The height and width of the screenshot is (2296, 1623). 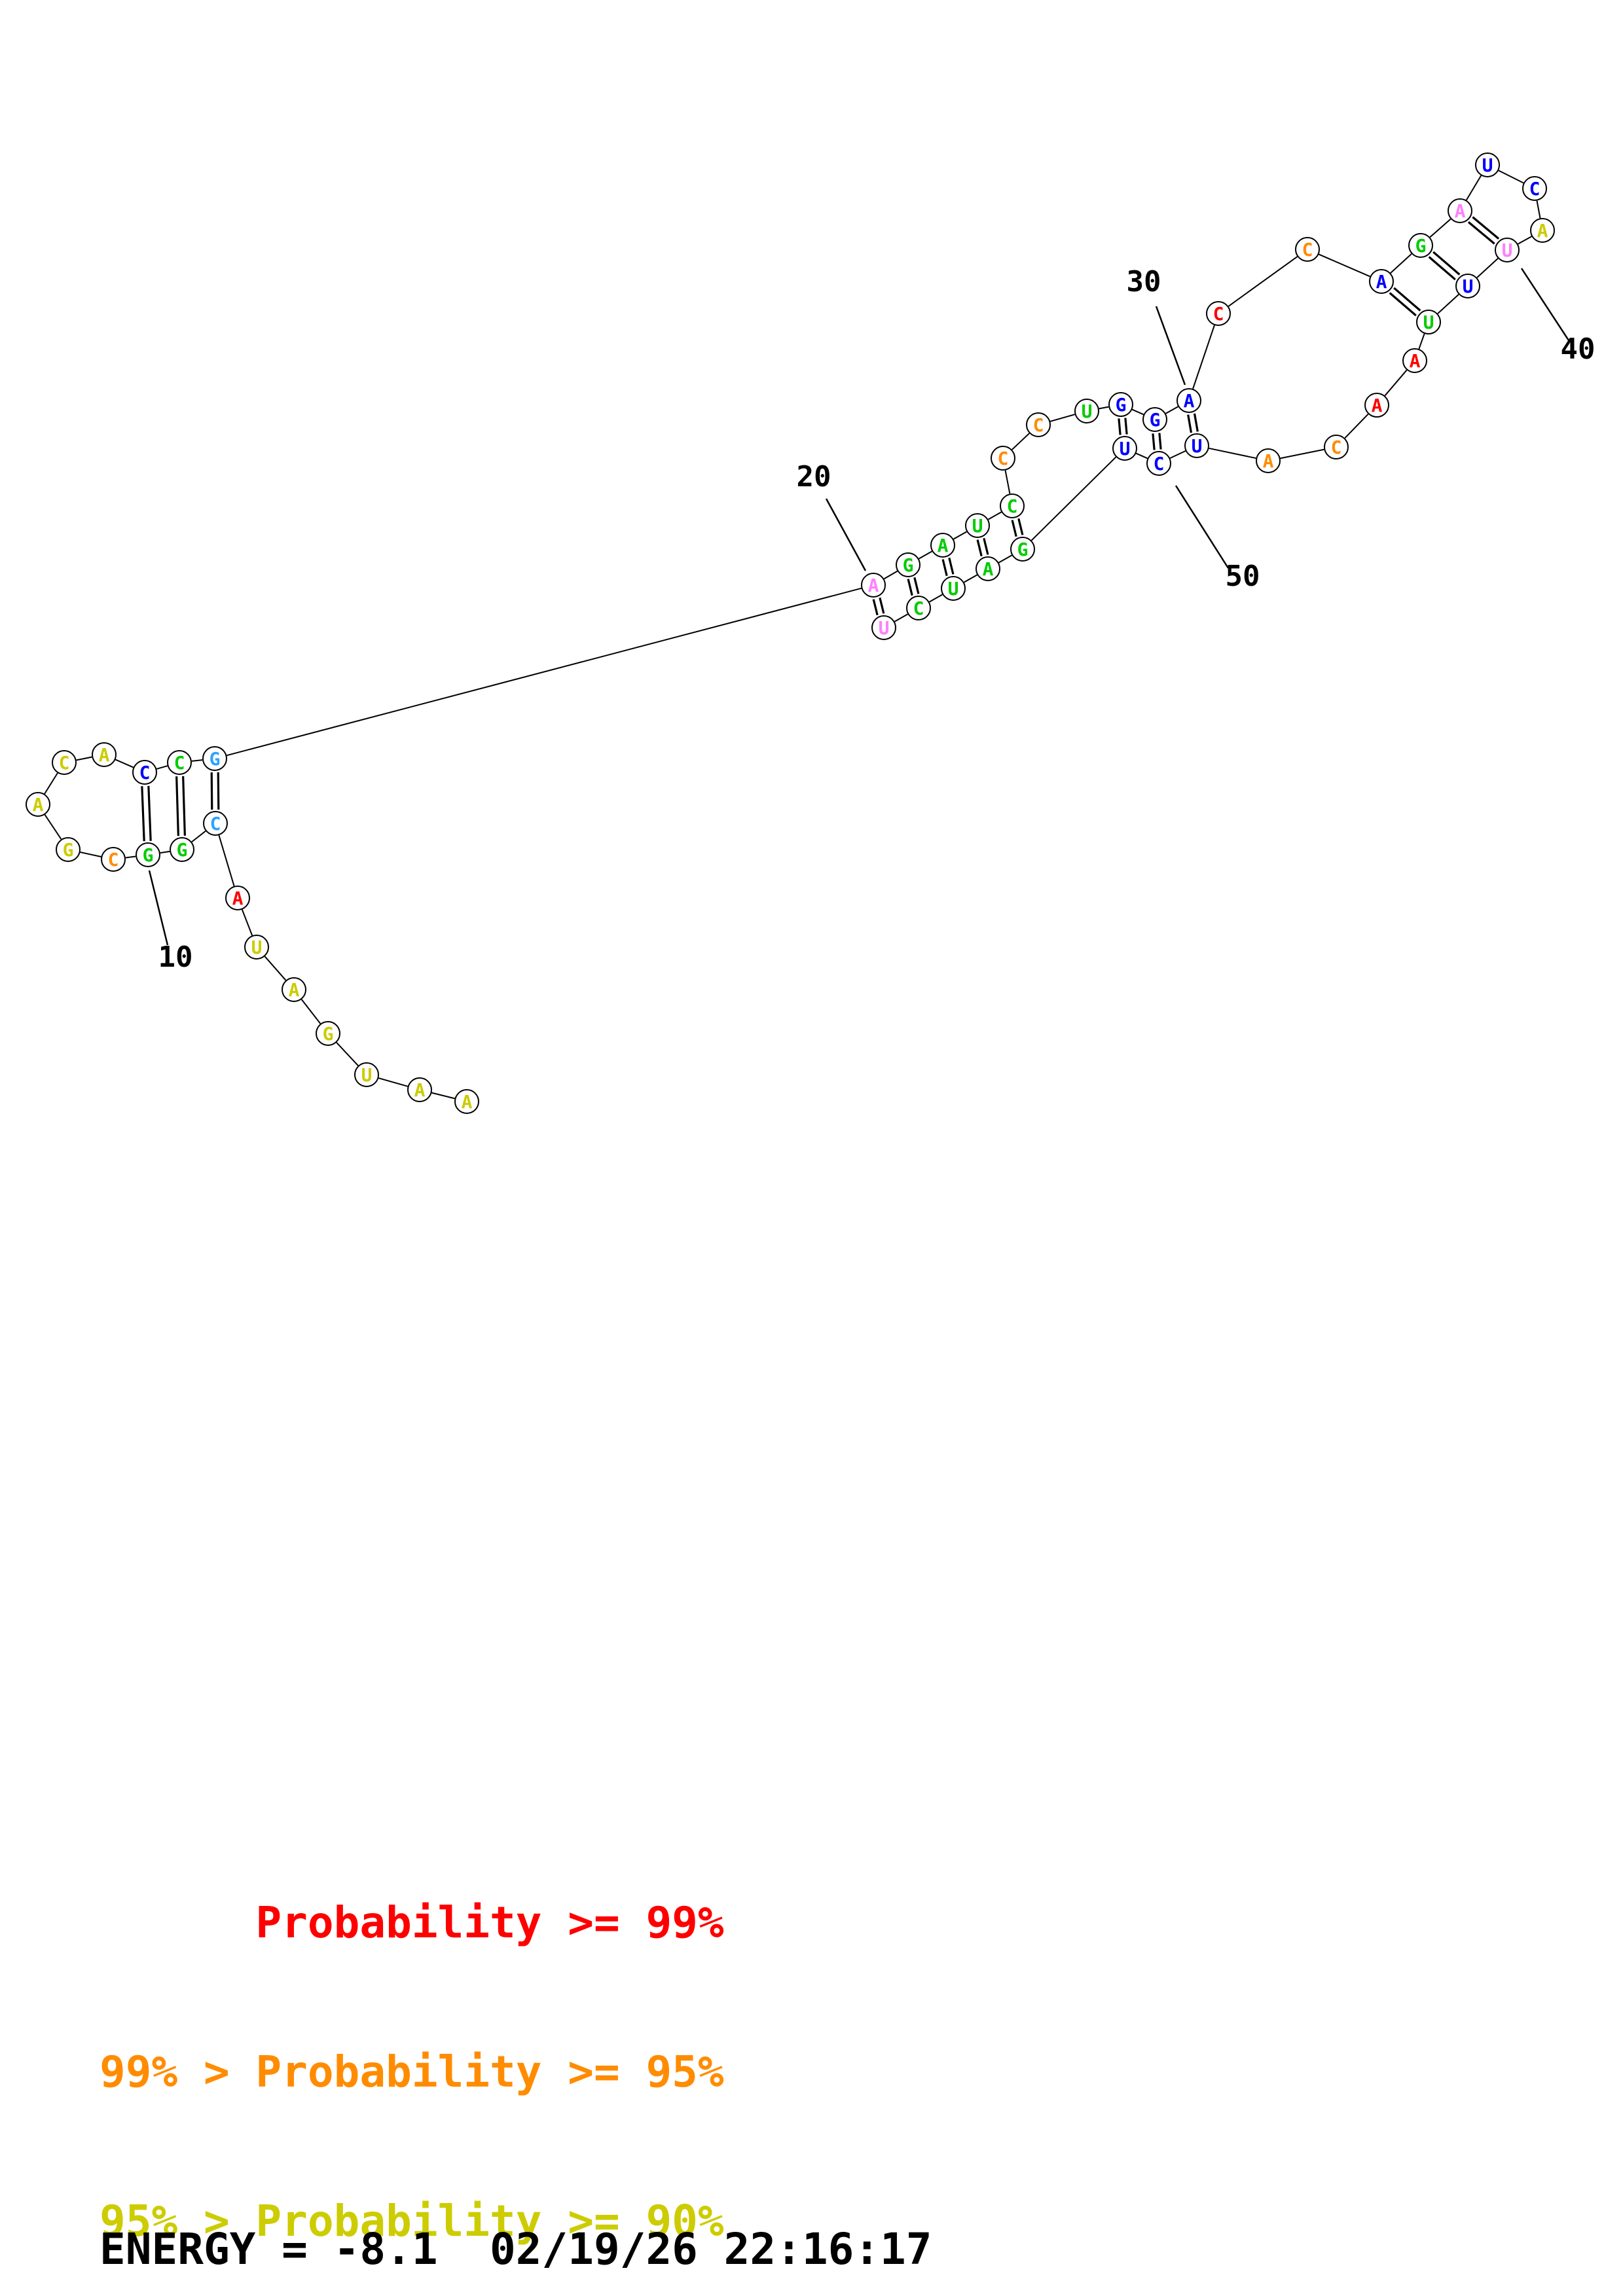 What do you see at coordinates (412, 1922) in the screenshot?
I see `legend-row: Probability >= 99%` at bounding box center [412, 1922].